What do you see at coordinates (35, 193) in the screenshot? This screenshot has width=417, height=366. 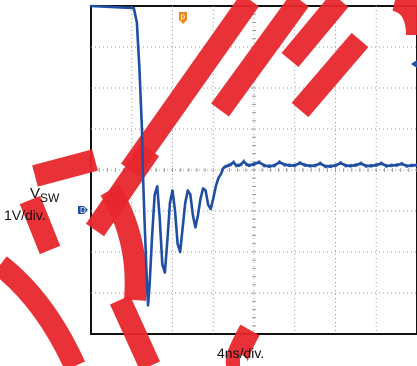 I see `y-axis-label-main: V` at bounding box center [35, 193].